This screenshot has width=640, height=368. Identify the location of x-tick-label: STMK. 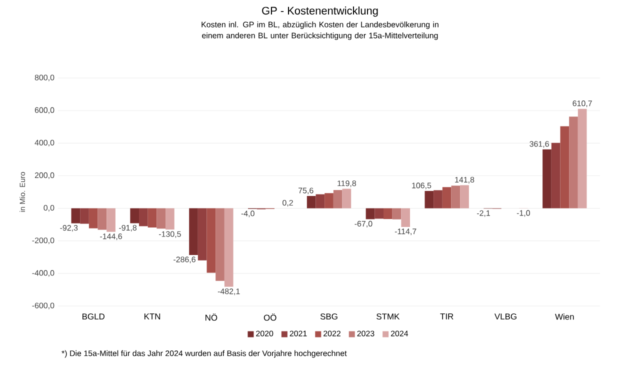
(388, 317).